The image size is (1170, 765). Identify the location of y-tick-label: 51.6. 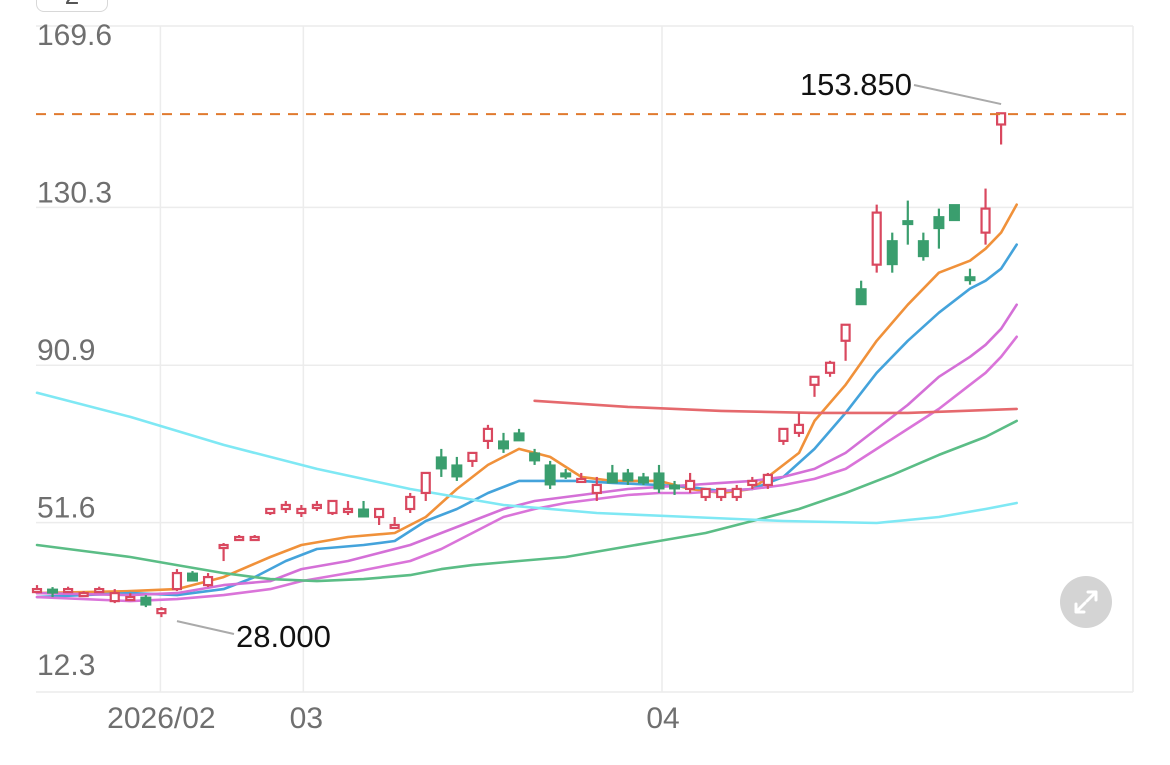
(66, 508).